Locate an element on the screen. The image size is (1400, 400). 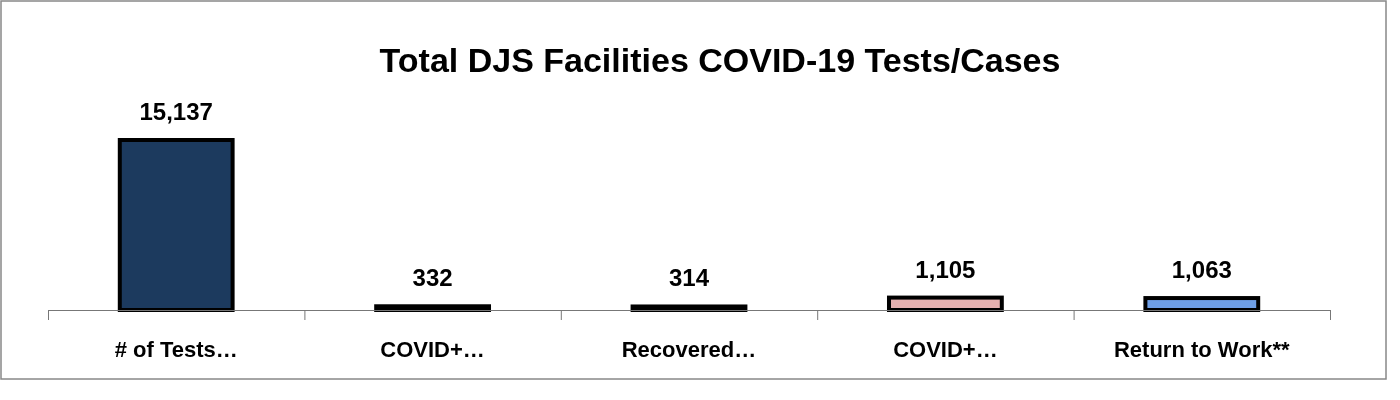
data-label: 332 is located at coordinates (432, 278).